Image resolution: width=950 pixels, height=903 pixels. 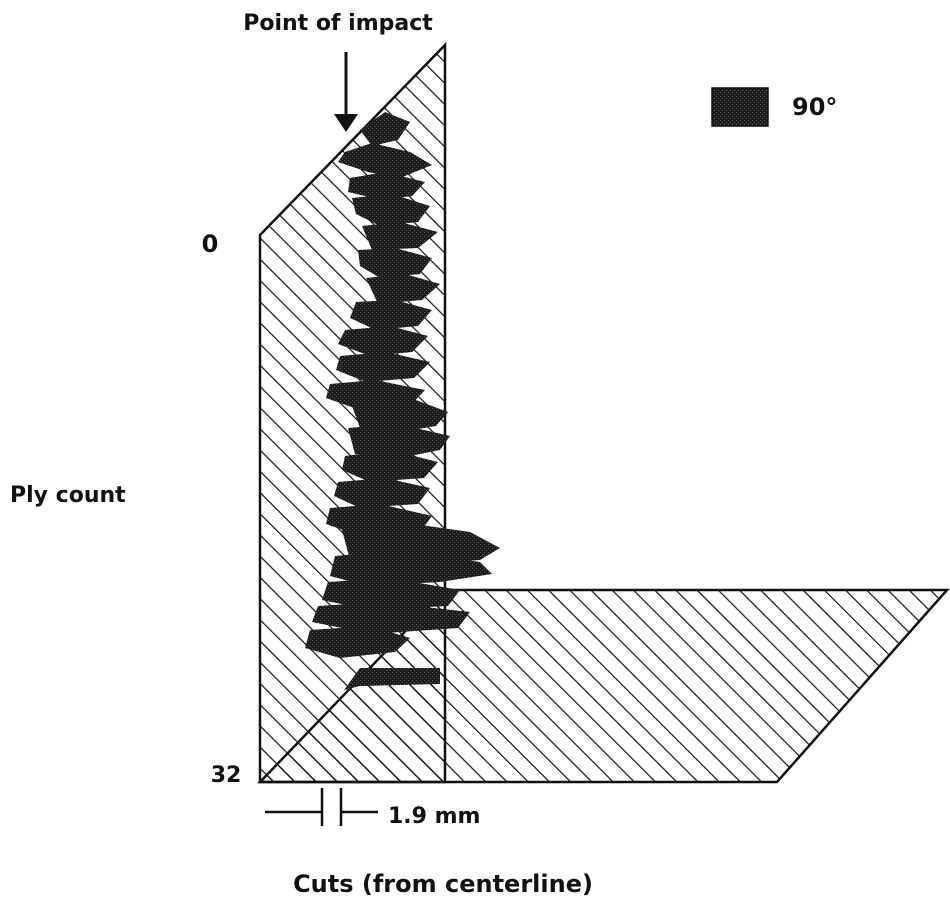 What do you see at coordinates (814, 107) in the screenshot?
I see `legend-label: 90°` at bounding box center [814, 107].